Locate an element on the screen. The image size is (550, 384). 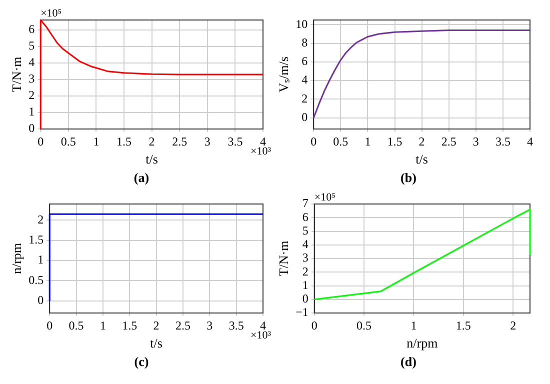
text: (c) is located at coordinates (141, 362).